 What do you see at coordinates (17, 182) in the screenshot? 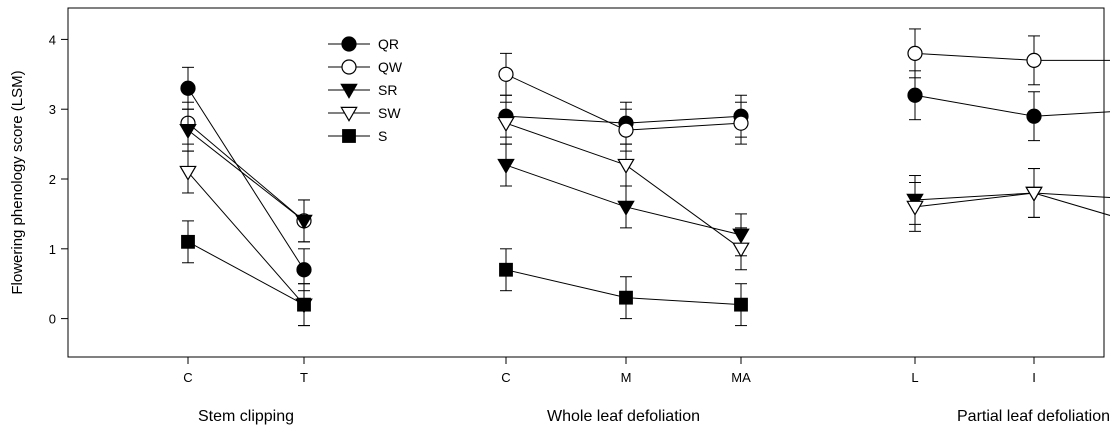
I see `y-axis-title: Flowering phenology score (LSM)` at bounding box center [17, 182].